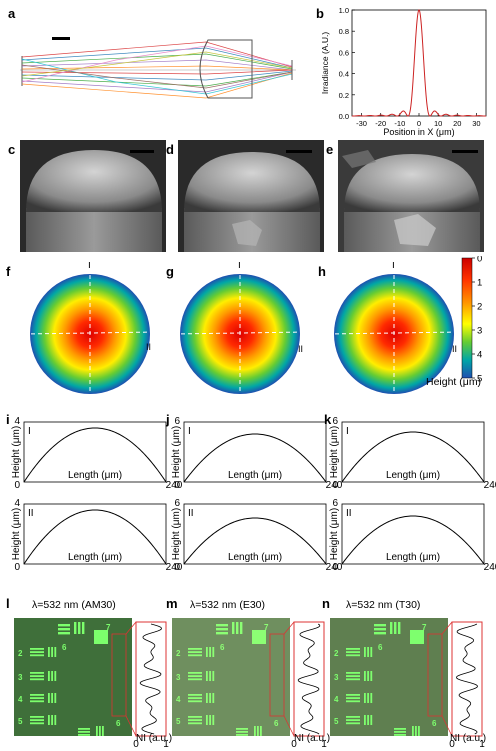 This screenshot has height=751, width=496. What do you see at coordinates (168, 419) in the screenshot?
I see `panel-label-j: j` at bounding box center [168, 419].